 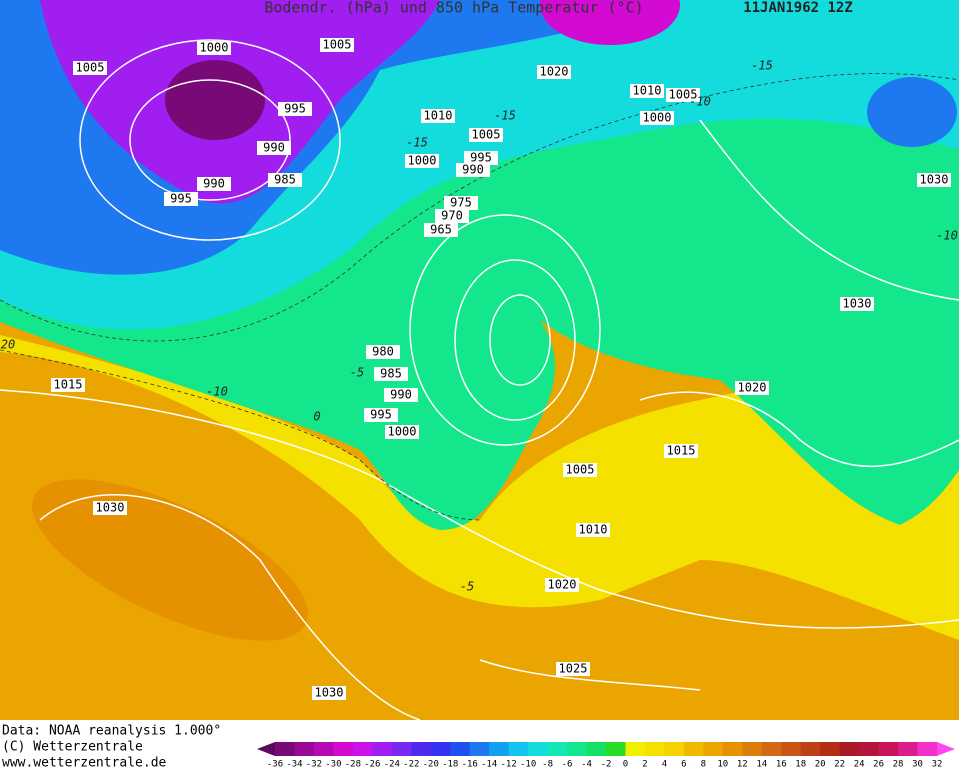 I want to click on colorbar-tick-label: -10, so click(x=528, y=765).